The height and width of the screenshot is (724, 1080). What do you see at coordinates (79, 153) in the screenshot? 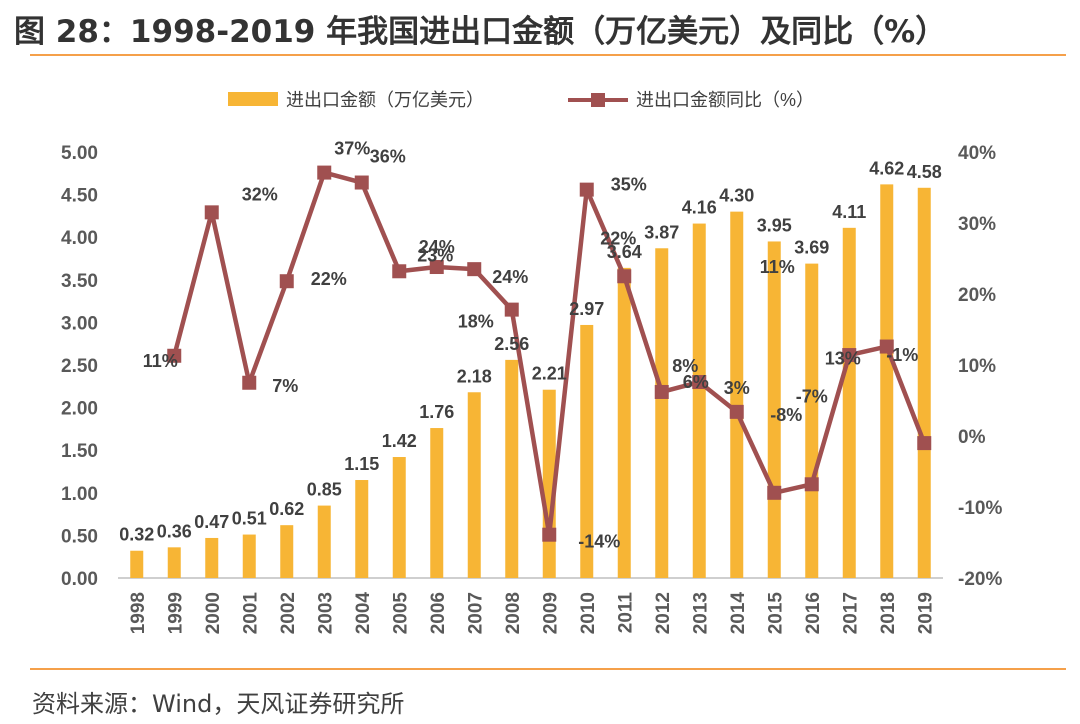
I see `y-left-tick-label: 5.00` at bounding box center [79, 153].